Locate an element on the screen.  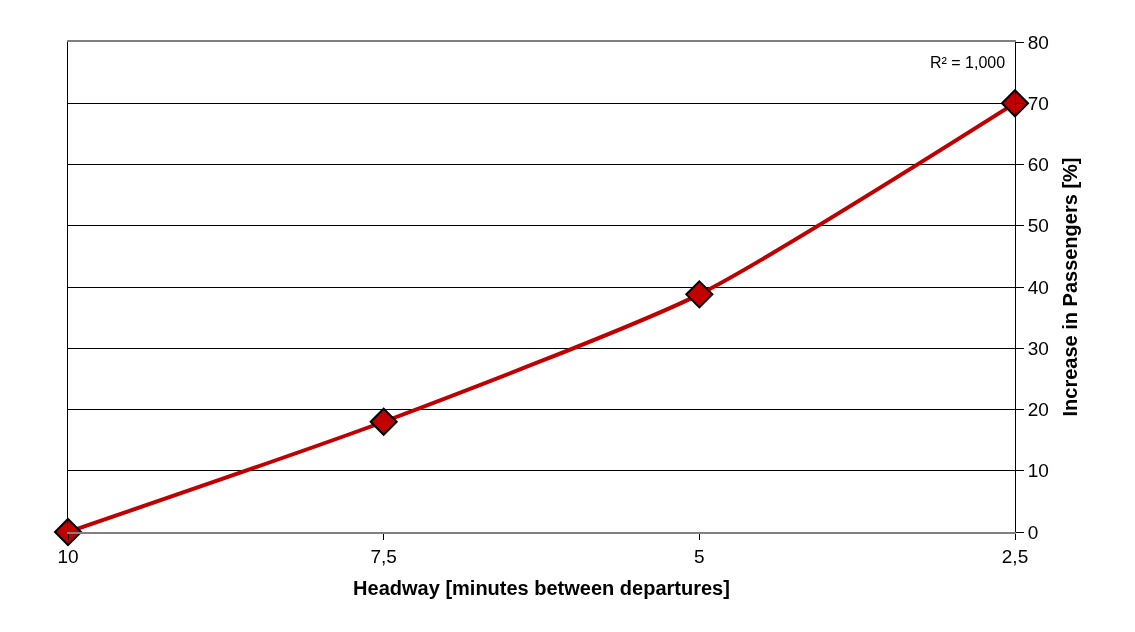
y-tick-label: 40 is located at coordinates (1038, 287).